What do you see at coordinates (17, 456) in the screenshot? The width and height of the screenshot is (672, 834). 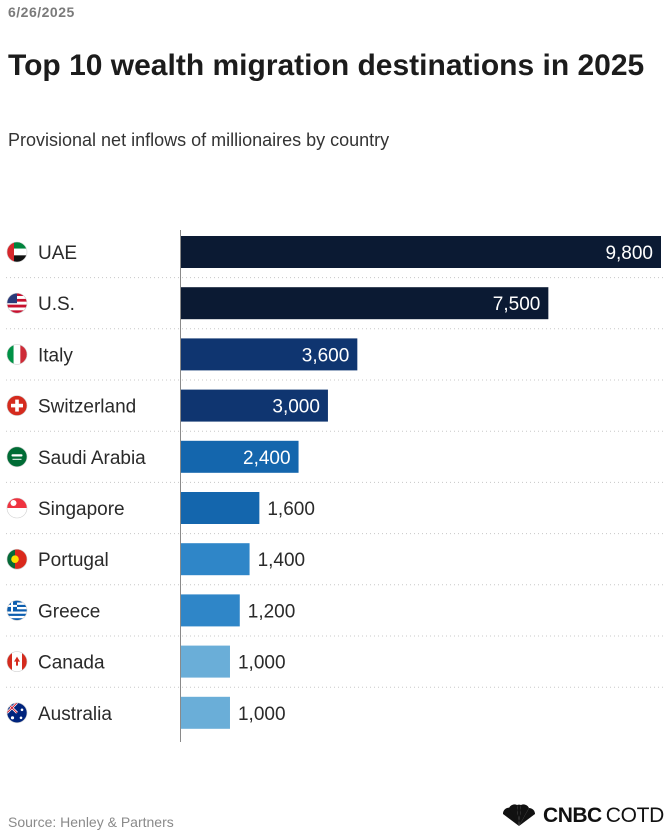 I see `saudi-arabia-flag-icon` at bounding box center [17, 456].